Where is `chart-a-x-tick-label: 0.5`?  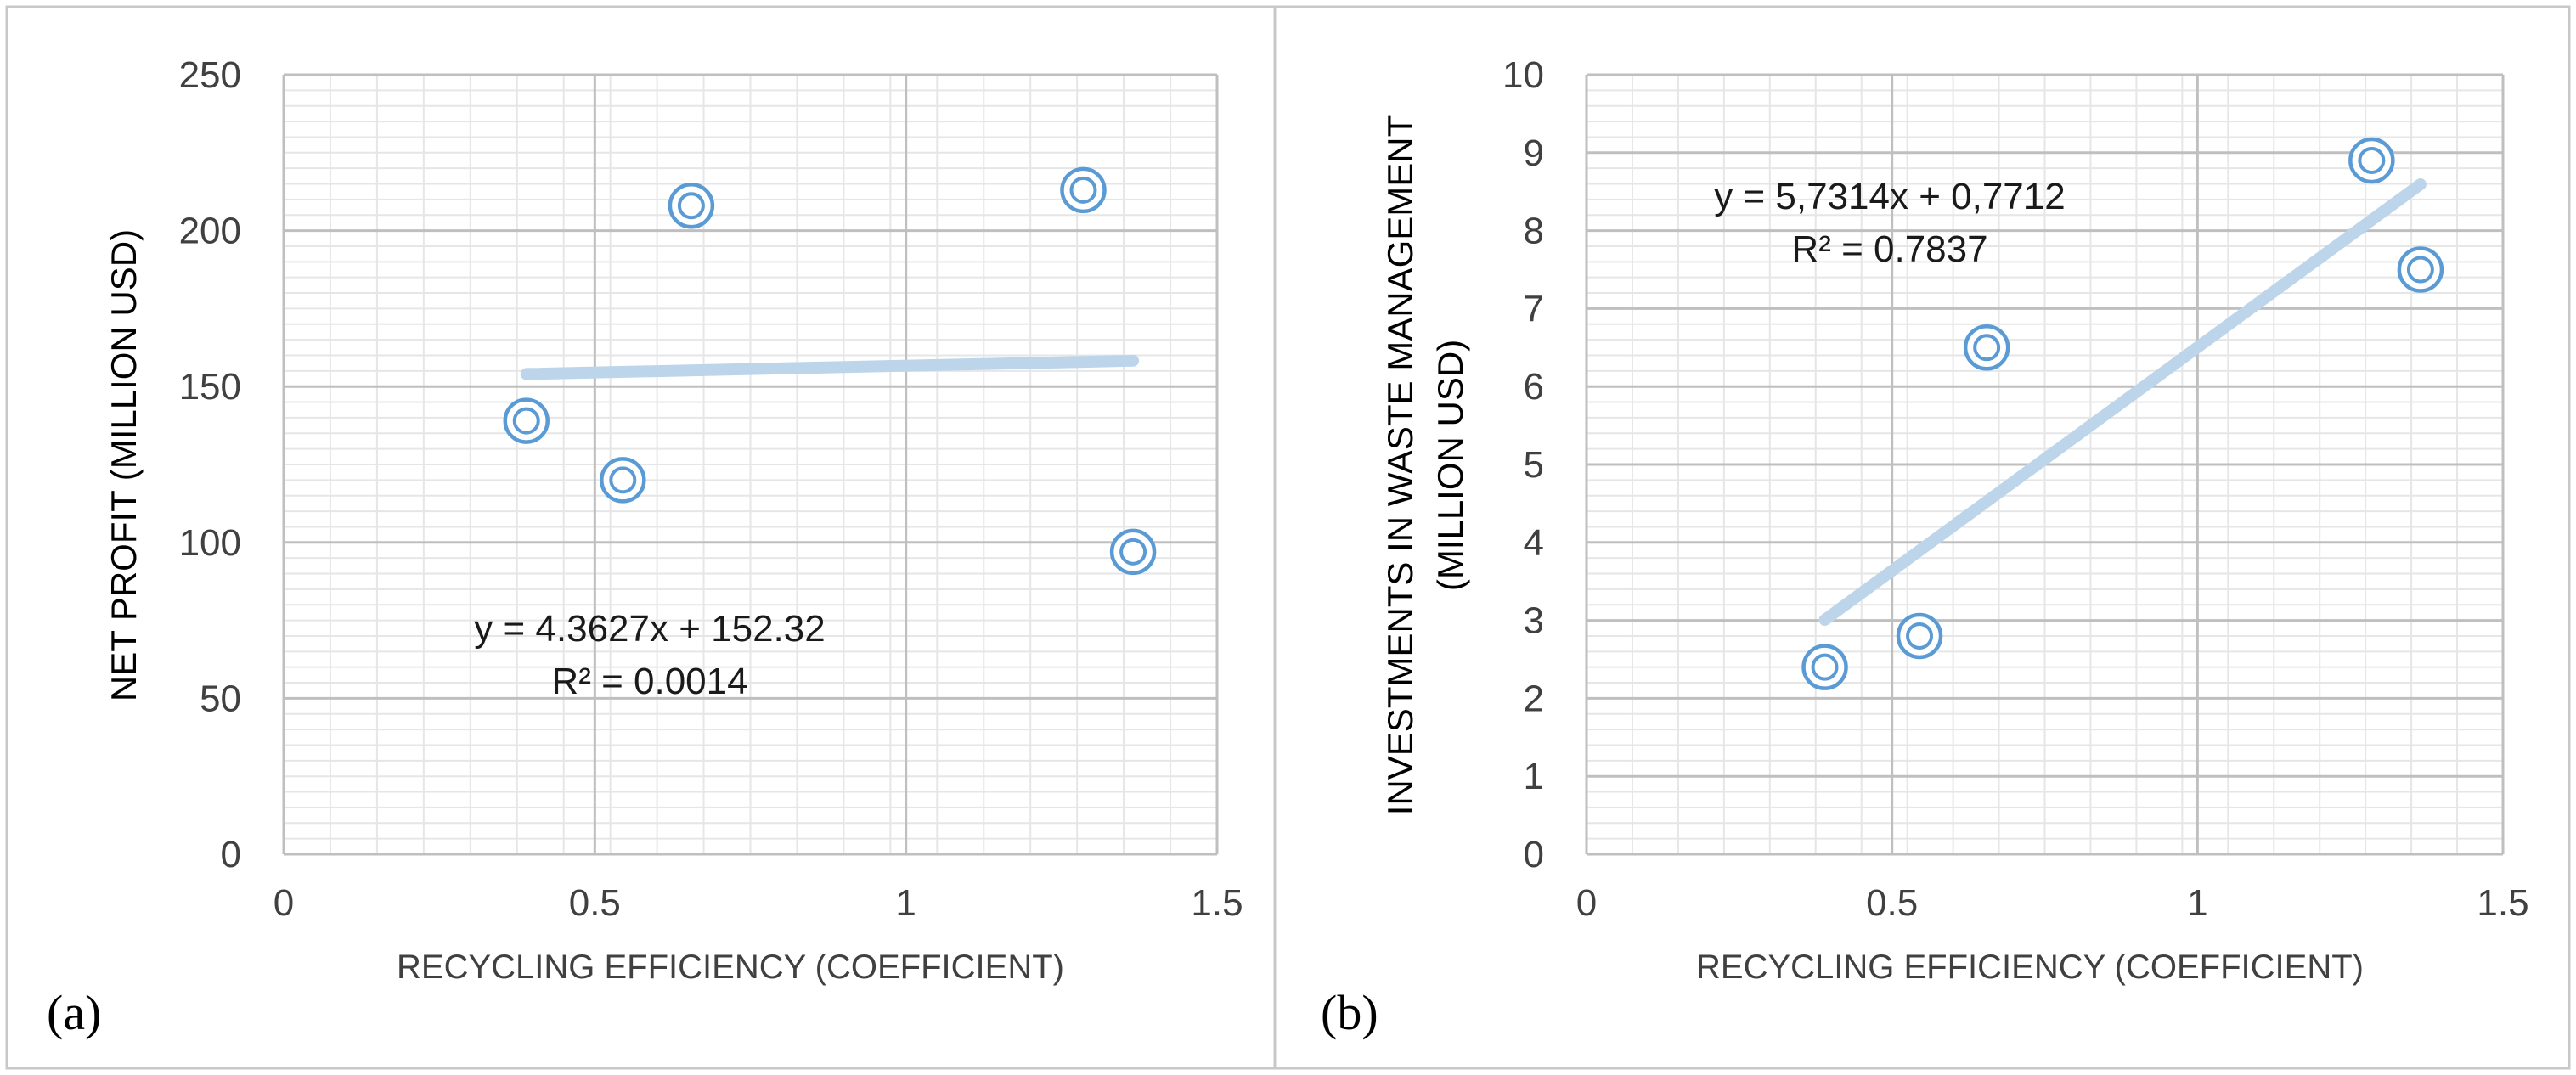 chart-a-x-tick-label: 0.5 is located at coordinates (595, 903).